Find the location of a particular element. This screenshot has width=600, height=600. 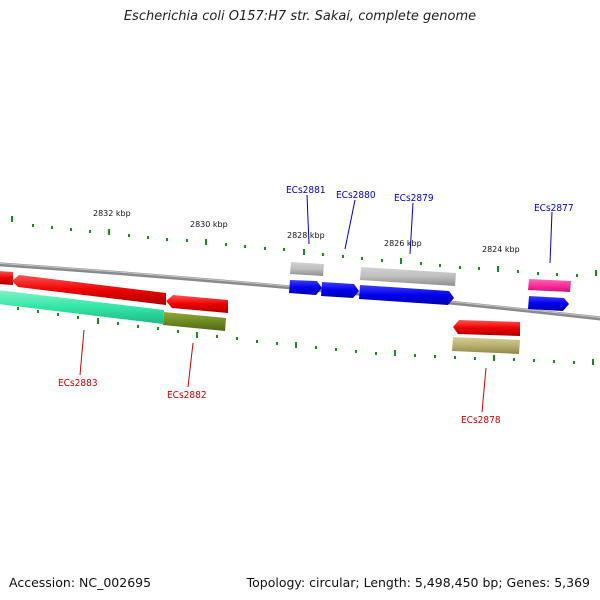

outer-scale-ticks is located at coordinates (304, 246).